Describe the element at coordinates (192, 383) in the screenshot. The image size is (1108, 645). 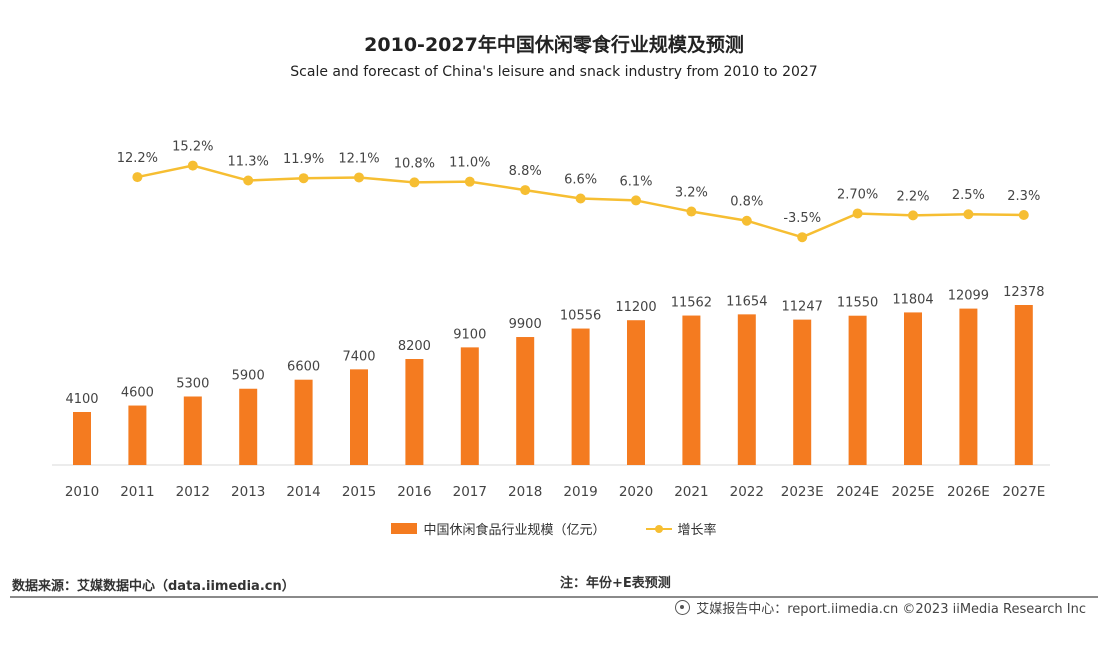
I see `bar-label-2012: 5300` at that location.